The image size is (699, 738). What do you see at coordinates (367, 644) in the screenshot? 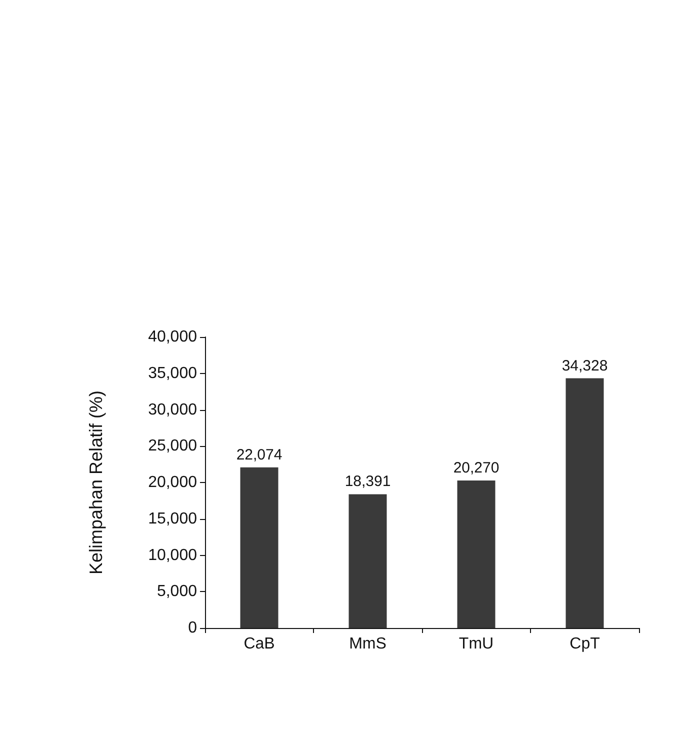
I see `x-tick-label: MmS` at bounding box center [367, 644].